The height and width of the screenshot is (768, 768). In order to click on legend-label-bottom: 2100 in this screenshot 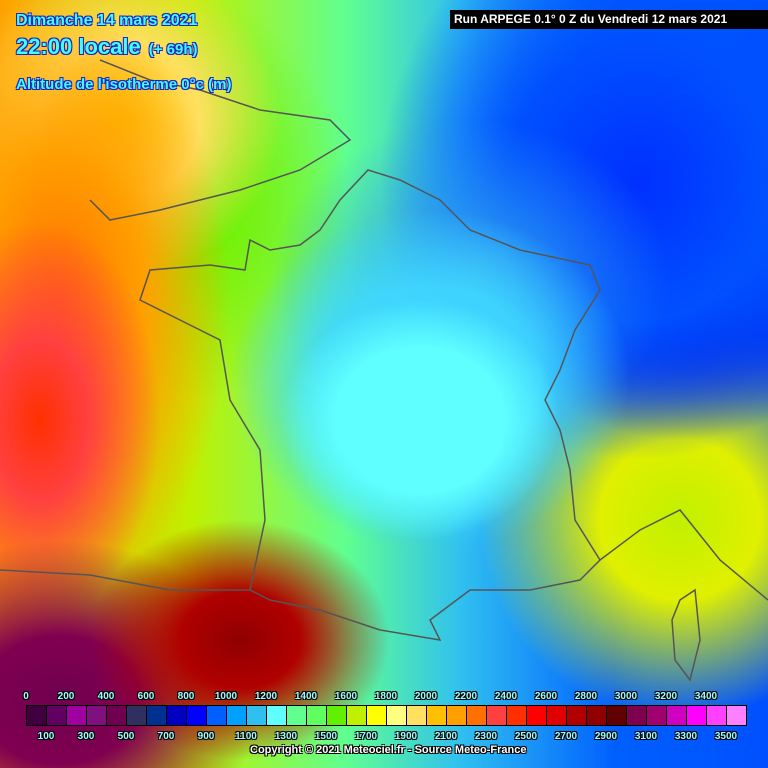, I will do `click(446, 736)`.